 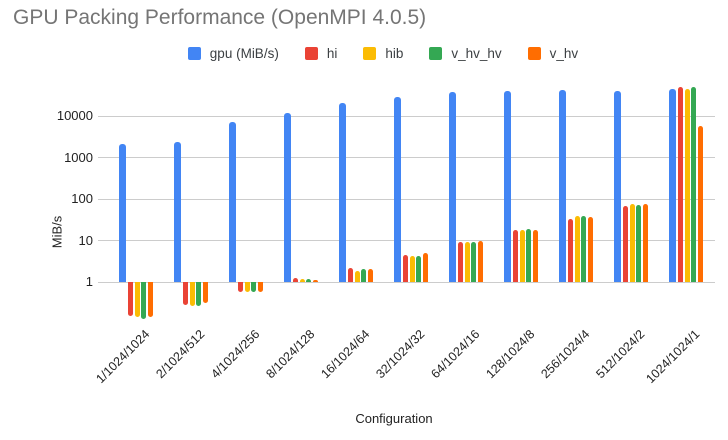 What do you see at coordinates (240, 287) in the screenshot?
I see `bar-hi-4/1024/256` at bounding box center [240, 287].